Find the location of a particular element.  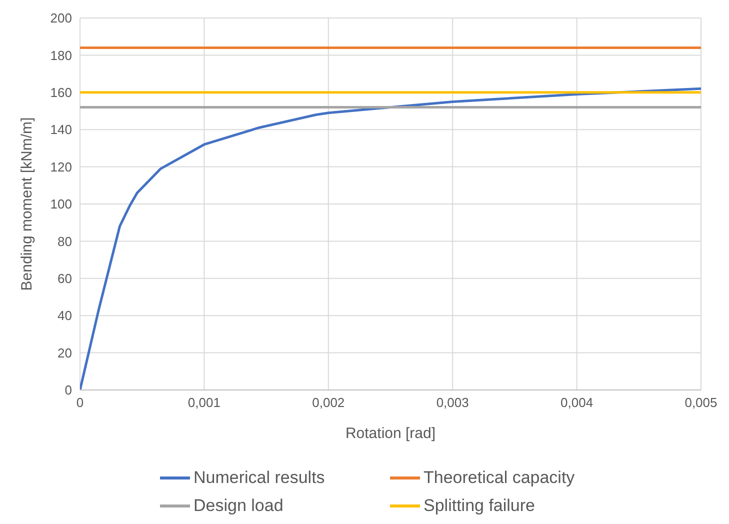

y-tick-label: 100 is located at coordinates (61, 204).